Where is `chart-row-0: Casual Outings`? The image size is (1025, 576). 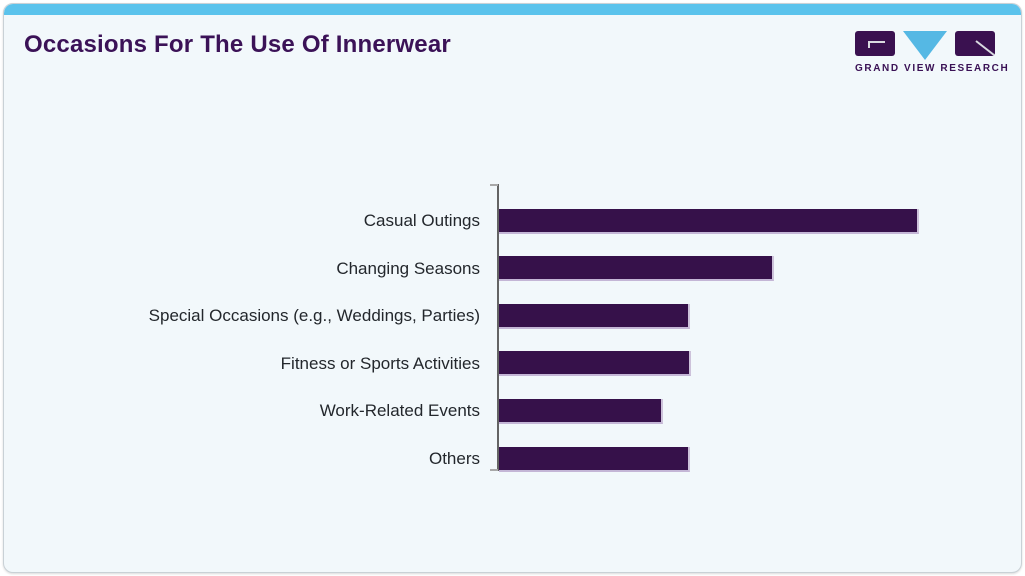 chart-row-0: Casual Outings is located at coordinates (512, 221).